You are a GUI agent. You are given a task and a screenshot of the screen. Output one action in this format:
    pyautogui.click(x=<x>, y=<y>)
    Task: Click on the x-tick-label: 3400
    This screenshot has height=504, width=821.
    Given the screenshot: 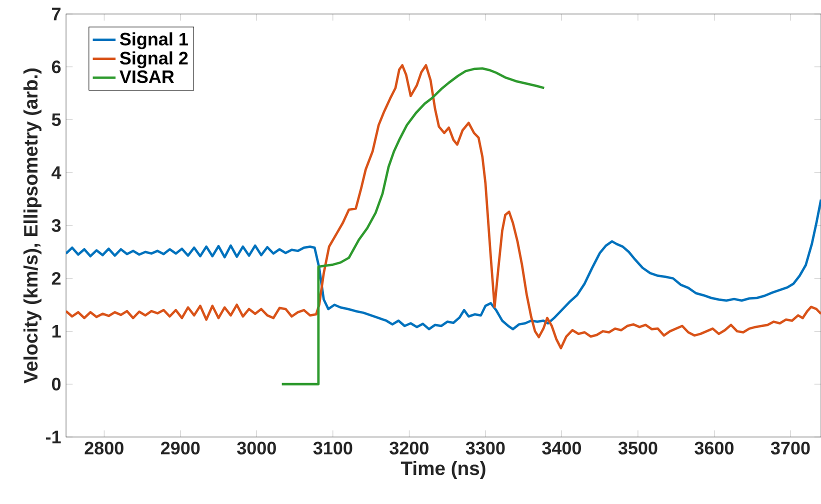 What is the action you would take?
    pyautogui.click(x=561, y=448)
    